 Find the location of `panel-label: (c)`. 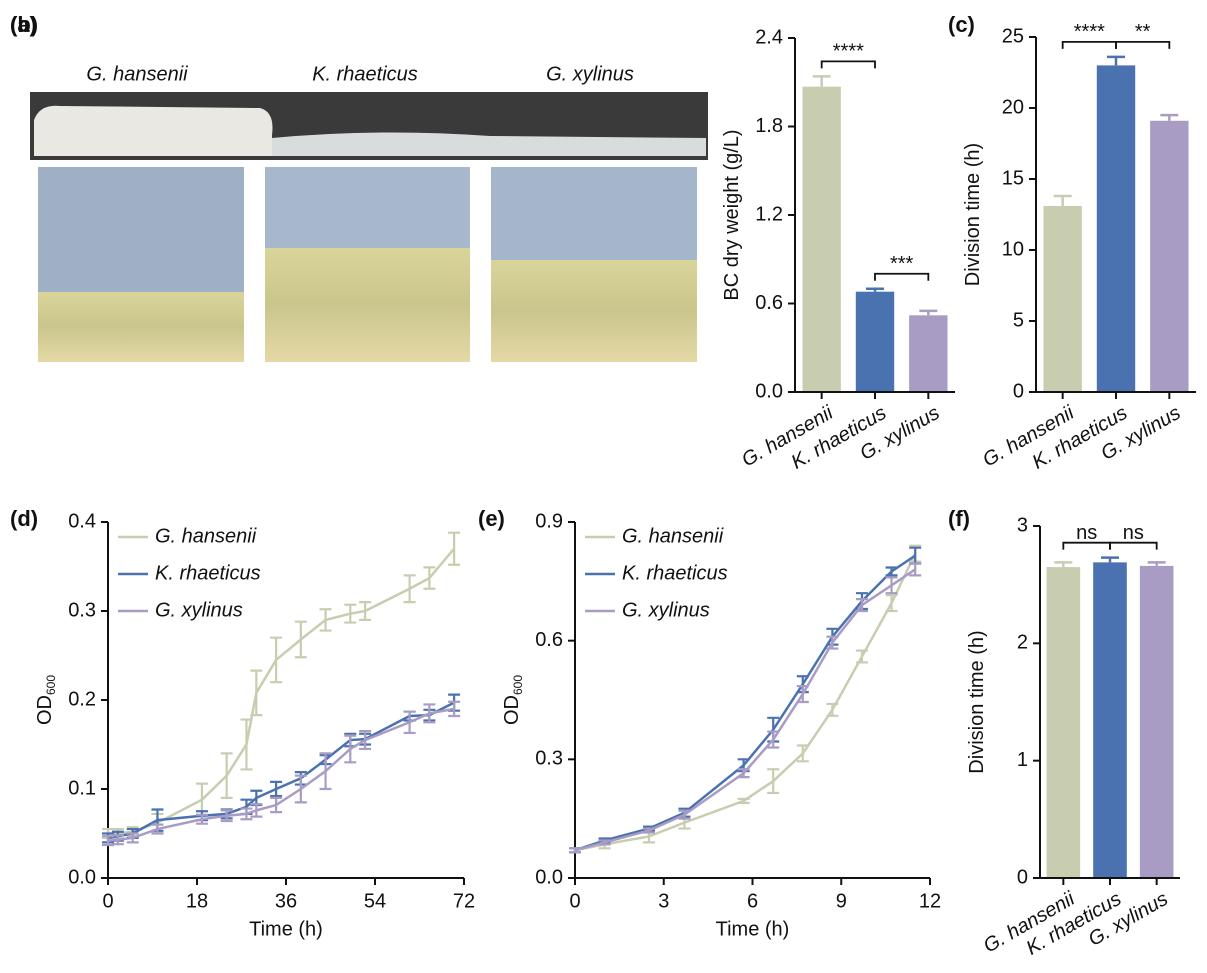

panel-label: (c) is located at coordinates (961, 24).